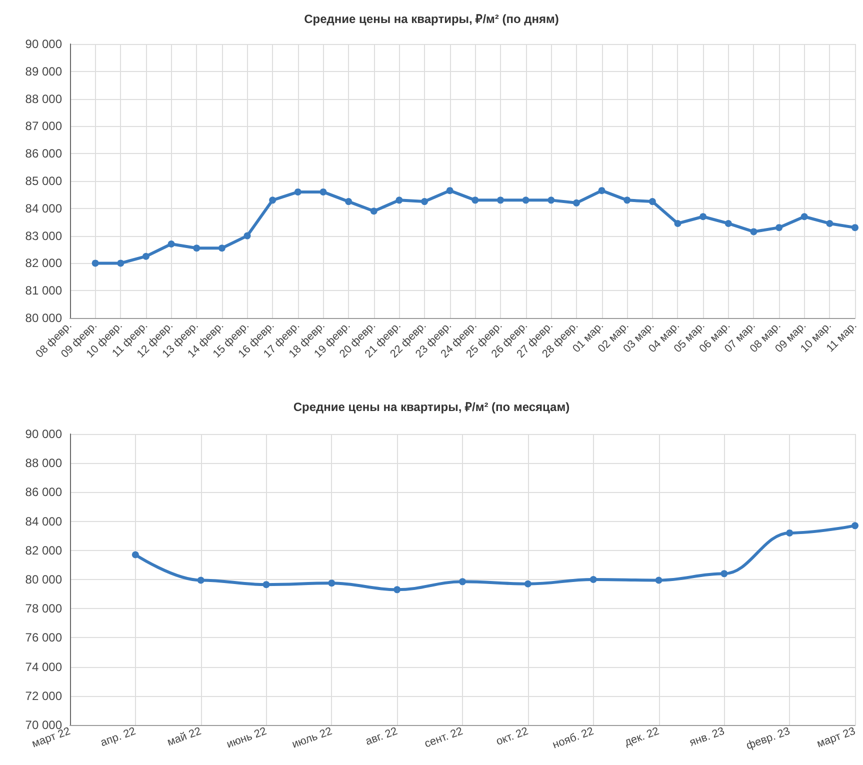 This screenshot has width=863, height=765. Describe the element at coordinates (642, 737) in the screenshot. I see `x-tick-label: дек. 22` at that location.